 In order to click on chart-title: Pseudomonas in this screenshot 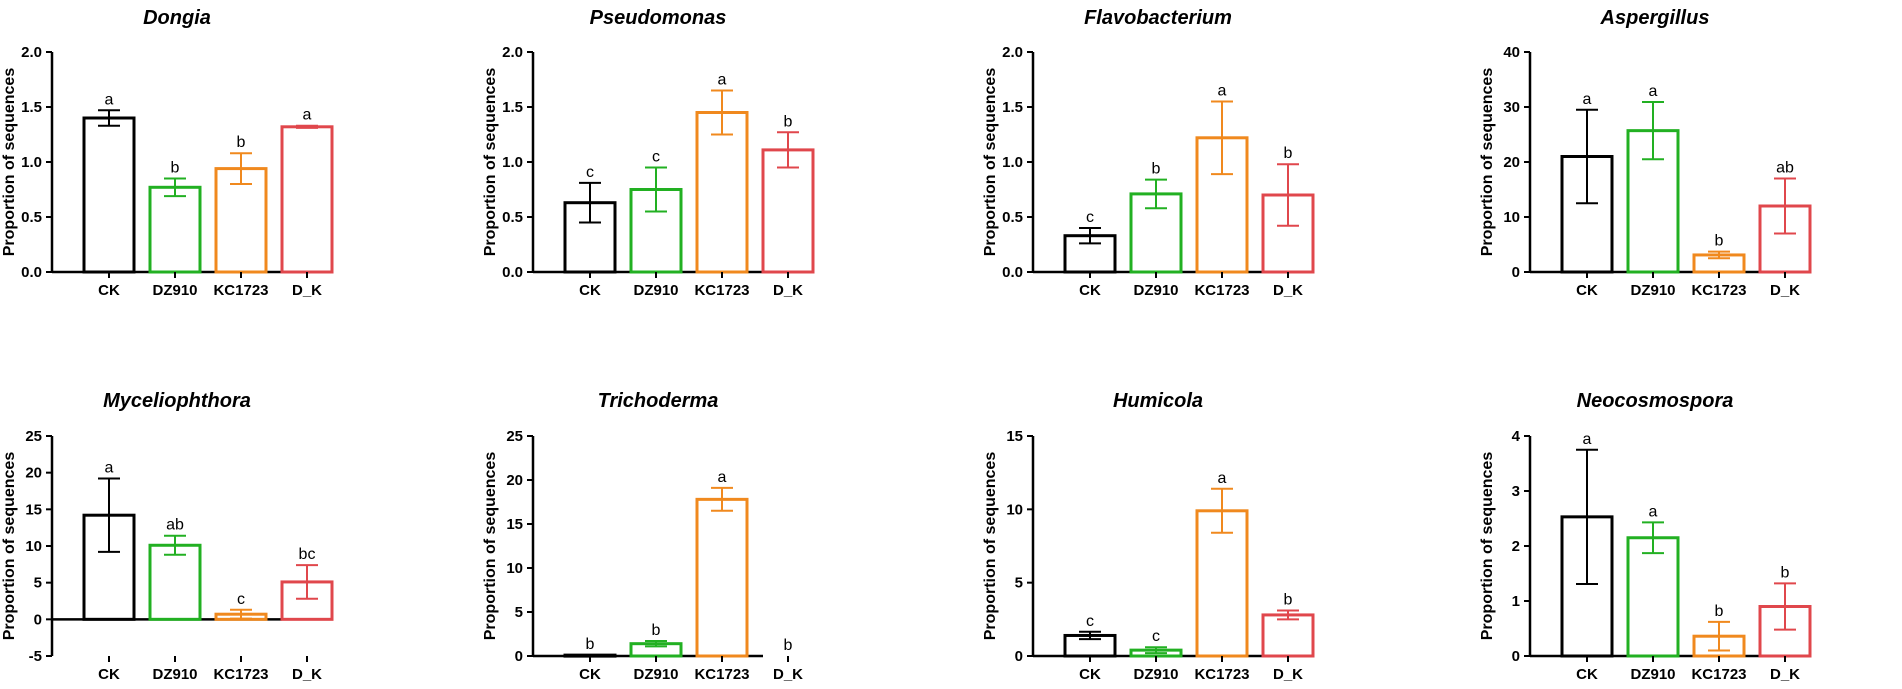, I will do `click(658, 18)`.